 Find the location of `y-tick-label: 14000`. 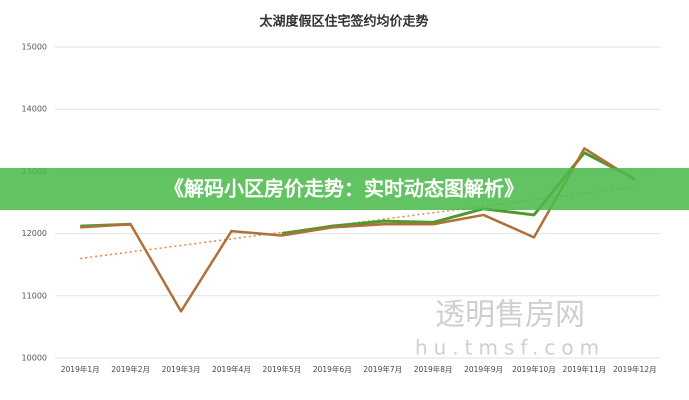

y-tick-label: 14000 is located at coordinates (34, 109).